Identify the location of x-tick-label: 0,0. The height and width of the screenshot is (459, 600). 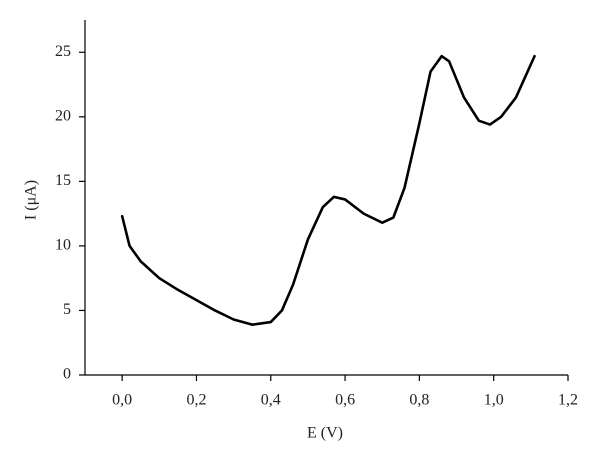
(122, 400).